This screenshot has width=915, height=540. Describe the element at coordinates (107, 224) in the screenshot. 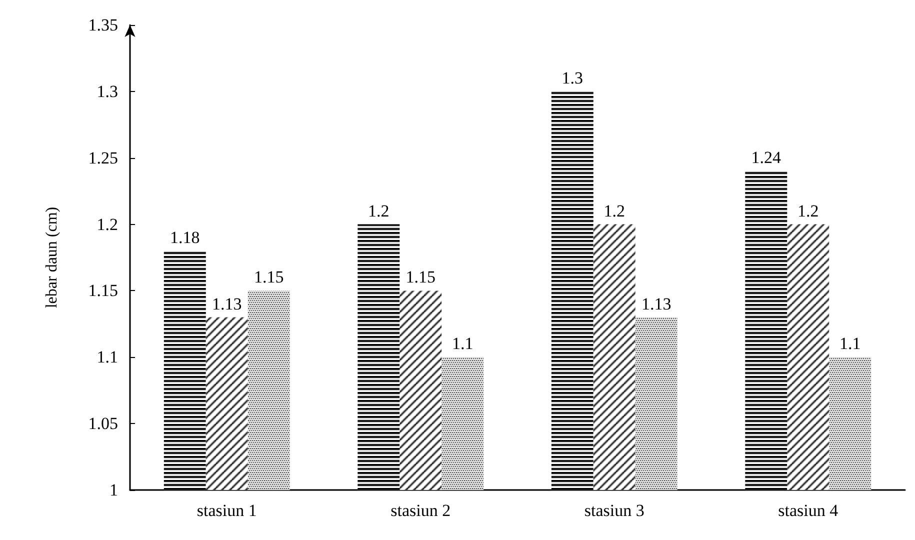

I see `y-tick-label: 1.2` at that location.